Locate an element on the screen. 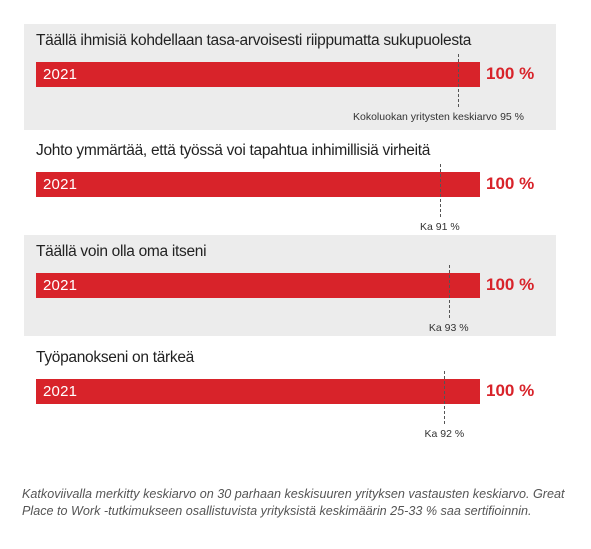 The width and height of the screenshot is (591, 549). average-label: Ka 93 % is located at coordinates (448, 328).